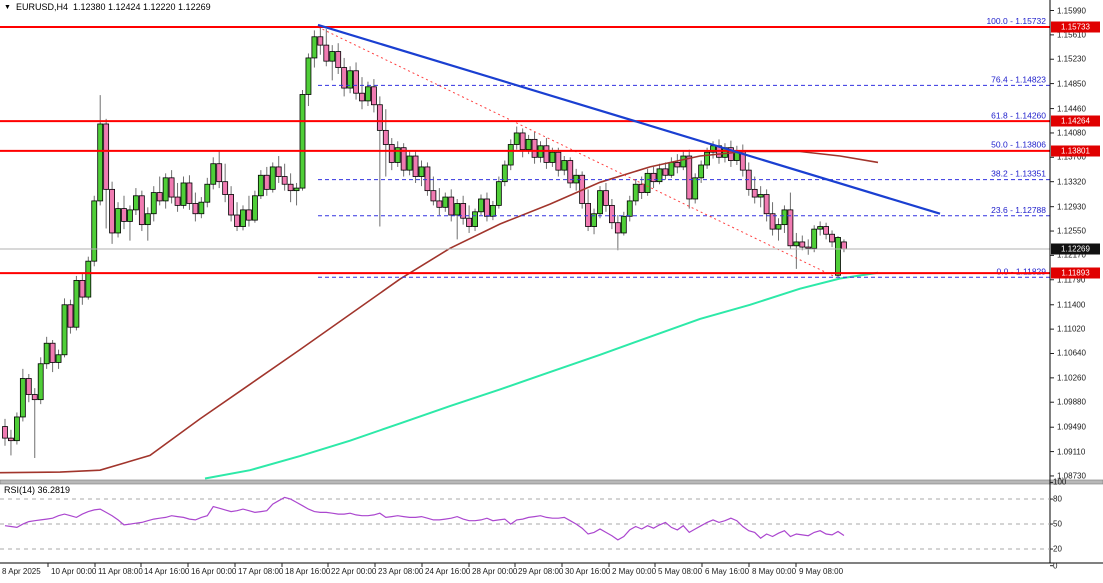  Describe the element at coordinates (308, 571) in the screenshot. I see `time-axis-label: 18 Apr 16:00` at that location.